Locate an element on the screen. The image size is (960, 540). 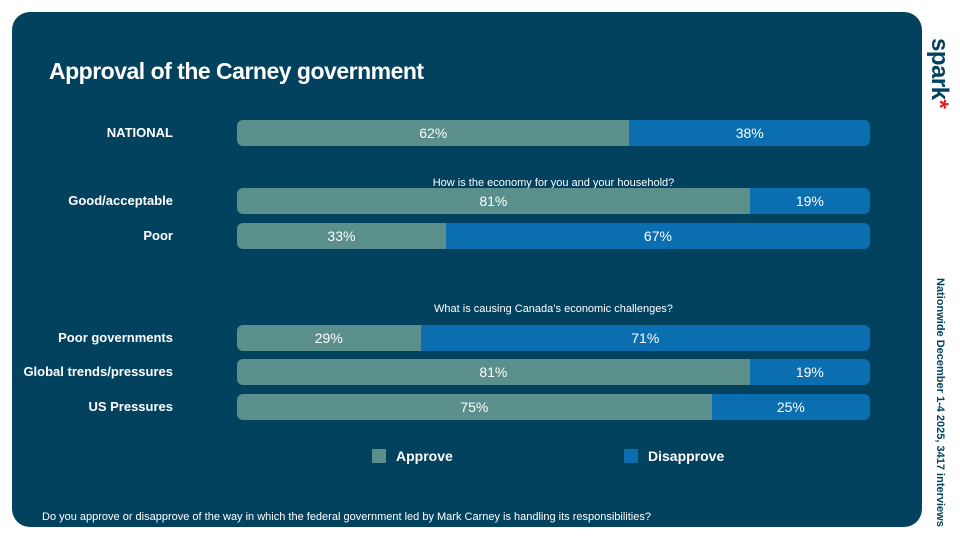
bar-segment-approve: 62% is located at coordinates (433, 133).